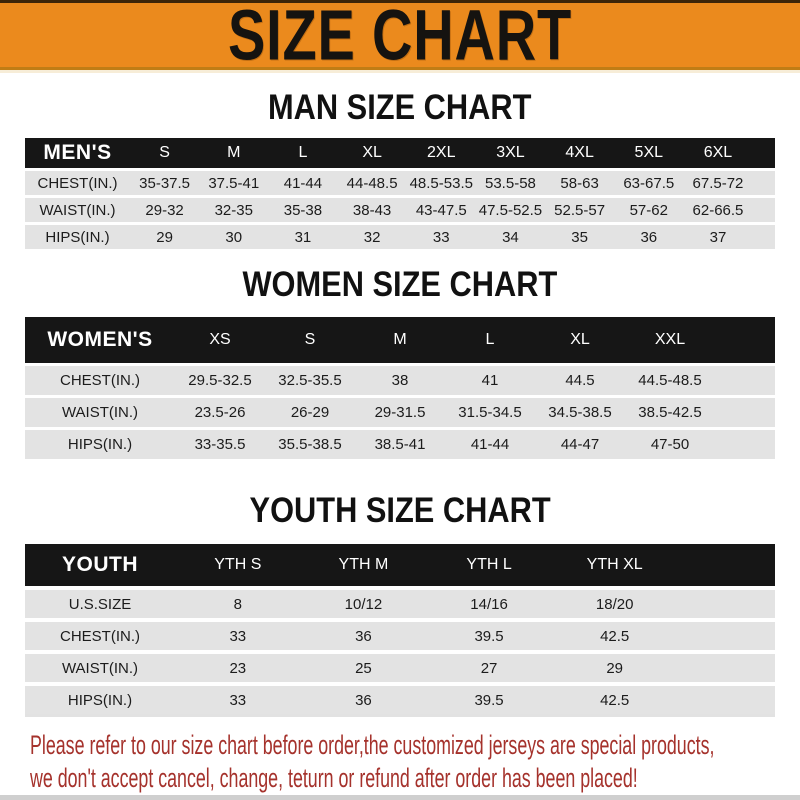 The width and height of the screenshot is (800, 800). What do you see at coordinates (510, 237) in the screenshot?
I see `cell: 34` at bounding box center [510, 237].